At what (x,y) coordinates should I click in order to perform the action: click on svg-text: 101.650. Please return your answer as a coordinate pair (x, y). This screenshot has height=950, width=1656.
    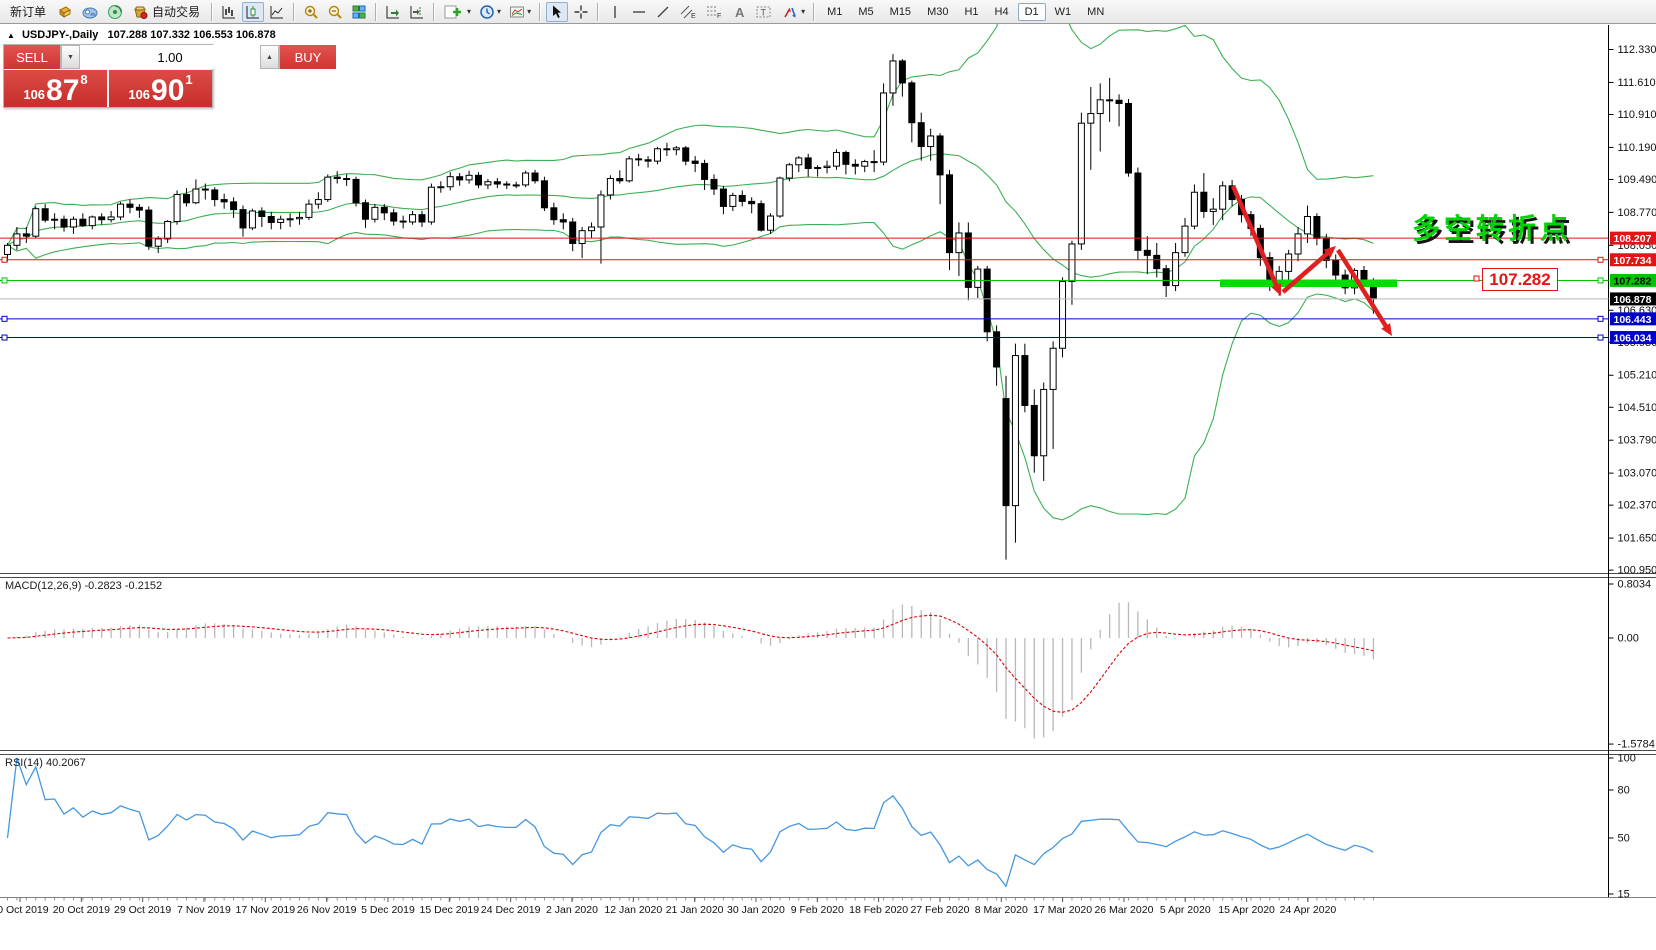
    Looking at the image, I should click on (1637, 539).